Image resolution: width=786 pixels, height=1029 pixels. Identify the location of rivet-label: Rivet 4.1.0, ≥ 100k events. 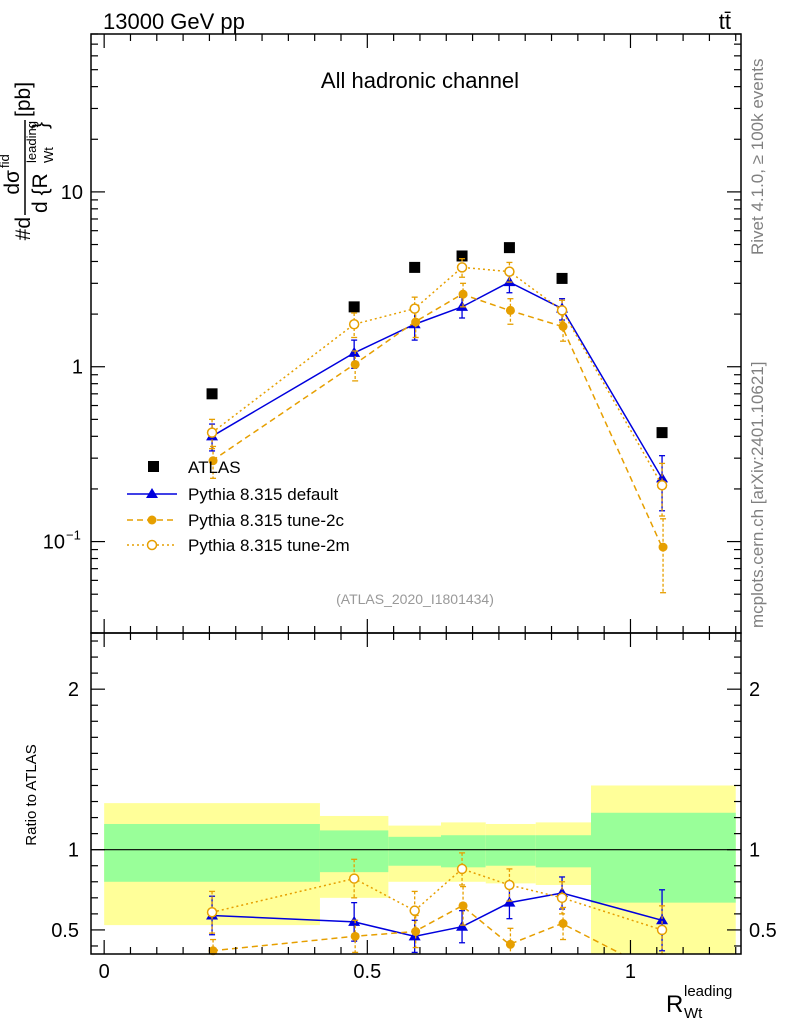
(757, 157).